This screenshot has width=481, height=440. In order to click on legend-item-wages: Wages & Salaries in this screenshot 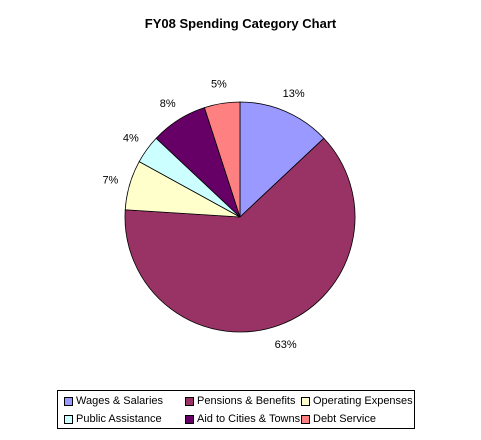, I will do `click(113, 401)`.